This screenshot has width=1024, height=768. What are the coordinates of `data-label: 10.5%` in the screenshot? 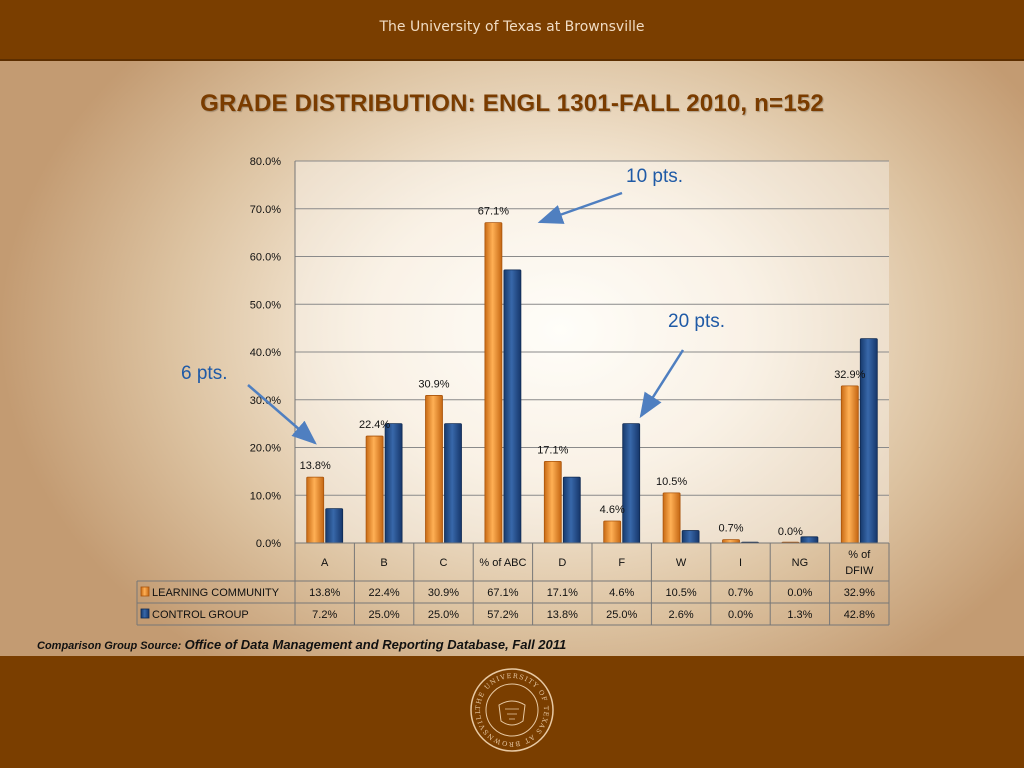 It's located at (671, 482).